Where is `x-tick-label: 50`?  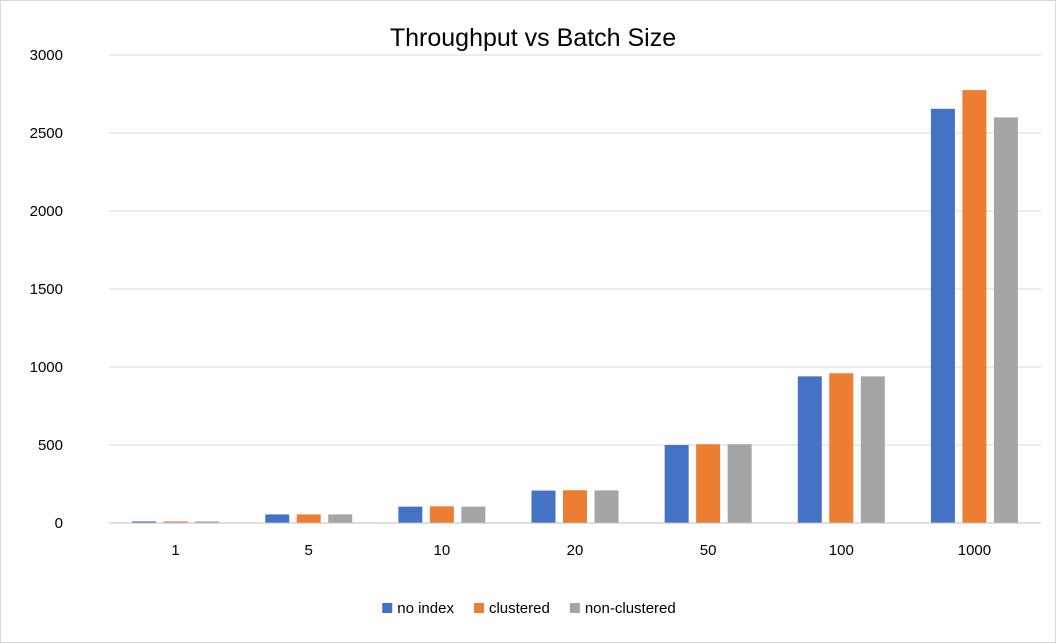 x-tick-label: 50 is located at coordinates (708, 550).